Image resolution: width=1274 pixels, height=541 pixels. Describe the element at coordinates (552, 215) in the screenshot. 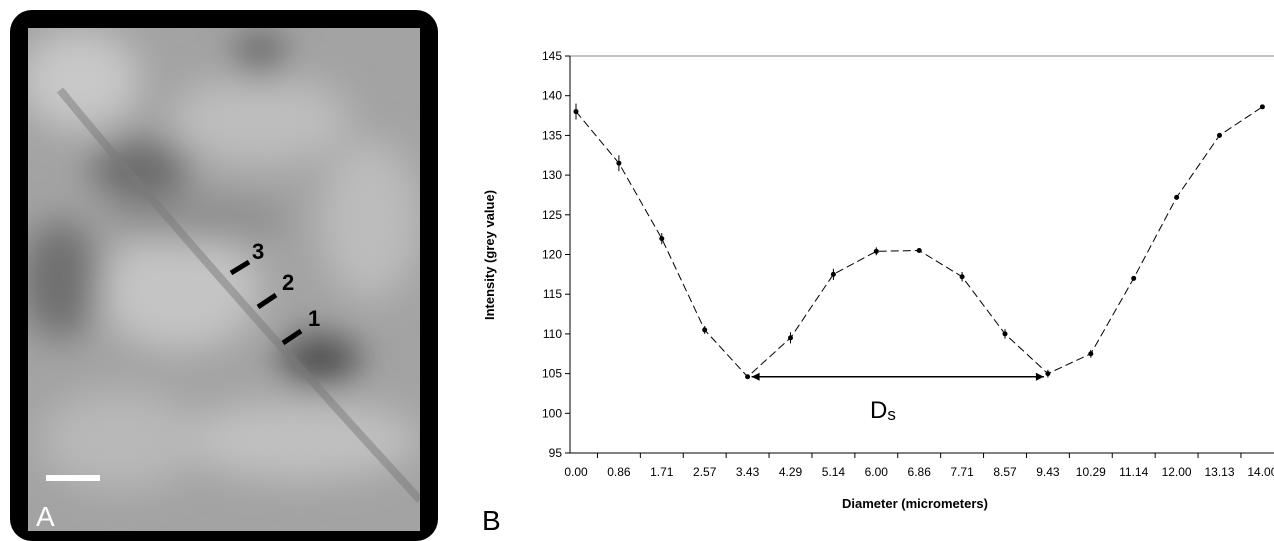

I see `y-tick-label: 125` at that location.